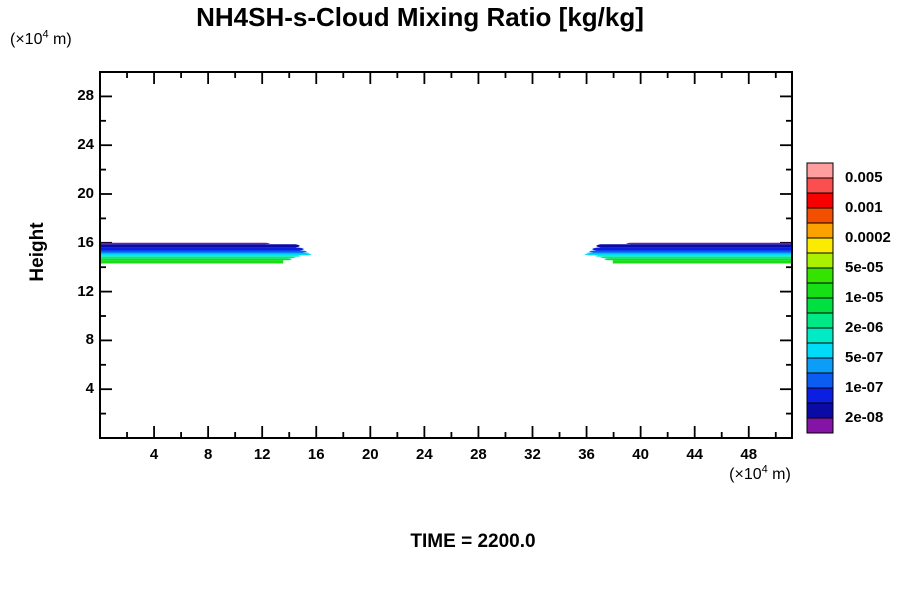  Describe the element at coordinates (864, 297) in the screenshot. I see `colorbar-label: 1e-05` at that location.